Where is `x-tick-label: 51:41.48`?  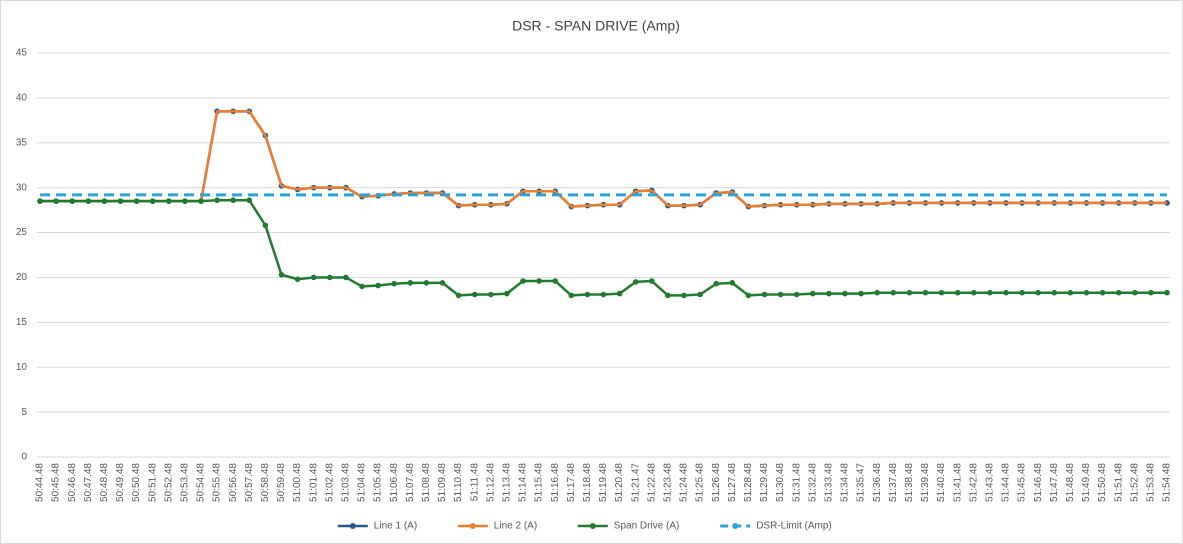 x-tick-label: 51:41.48 is located at coordinates (957, 482).